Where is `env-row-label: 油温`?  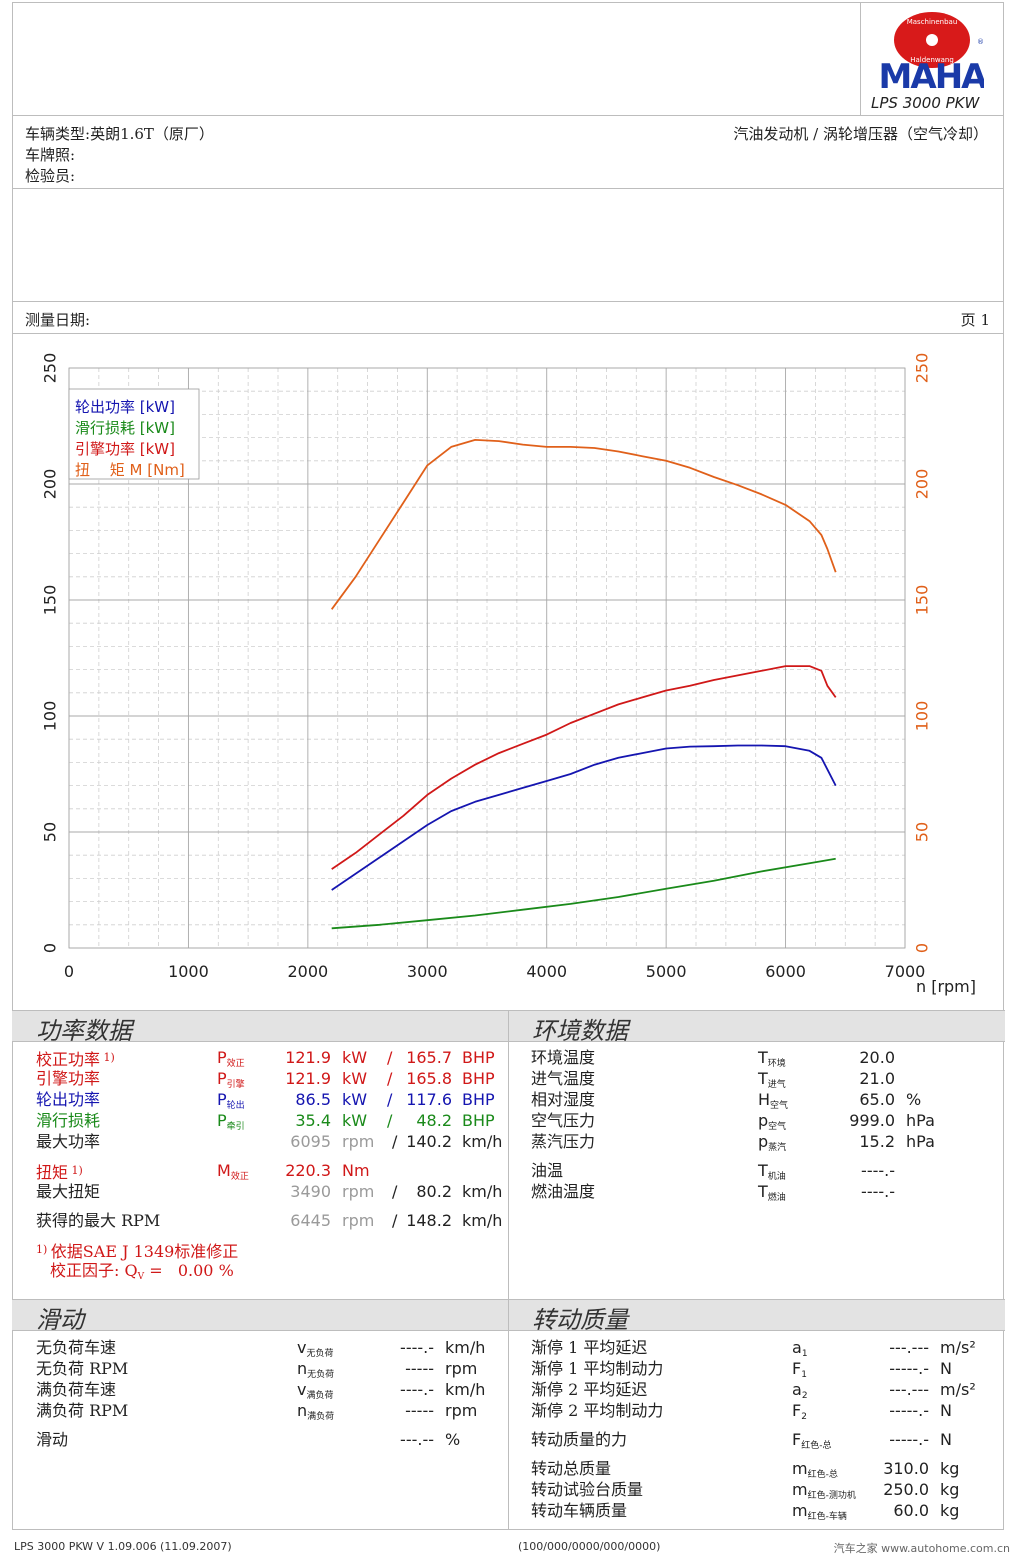
env-row-label: 油温 is located at coordinates (547, 1170).